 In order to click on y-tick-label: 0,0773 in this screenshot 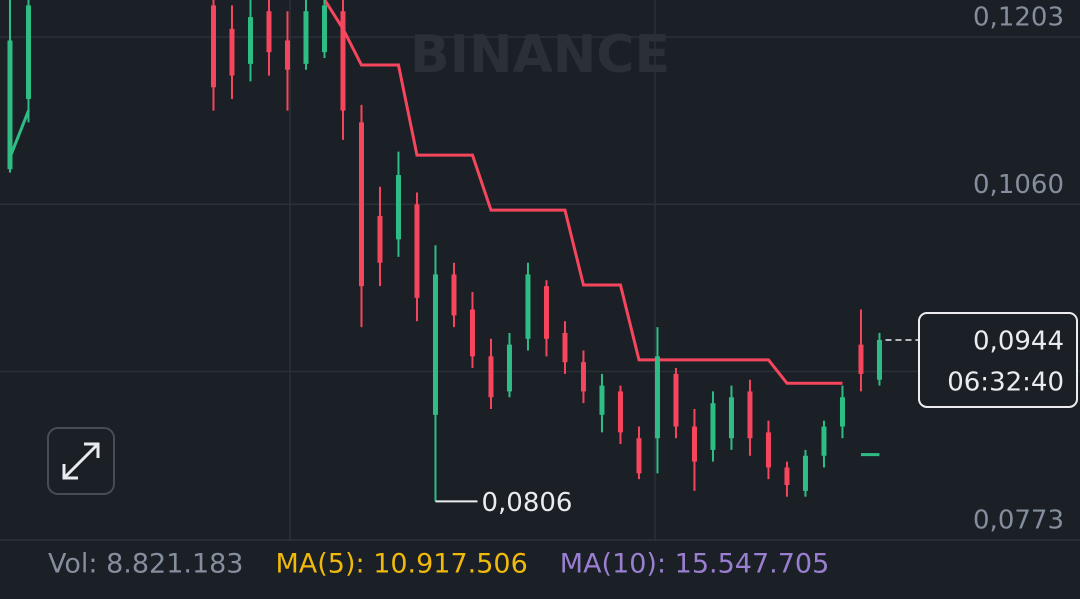, I will do `click(1018, 521)`.